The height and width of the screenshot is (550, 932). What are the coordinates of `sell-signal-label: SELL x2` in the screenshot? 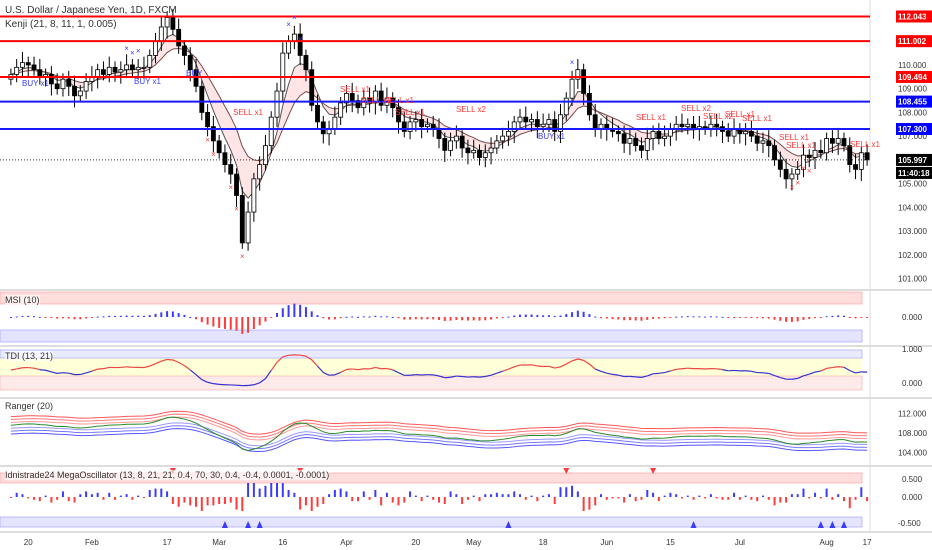 It's located at (696, 108).